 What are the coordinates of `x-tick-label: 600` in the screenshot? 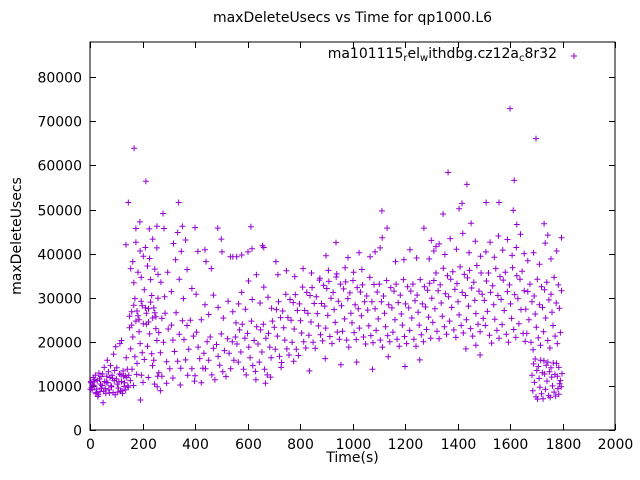 It's located at (248, 445).